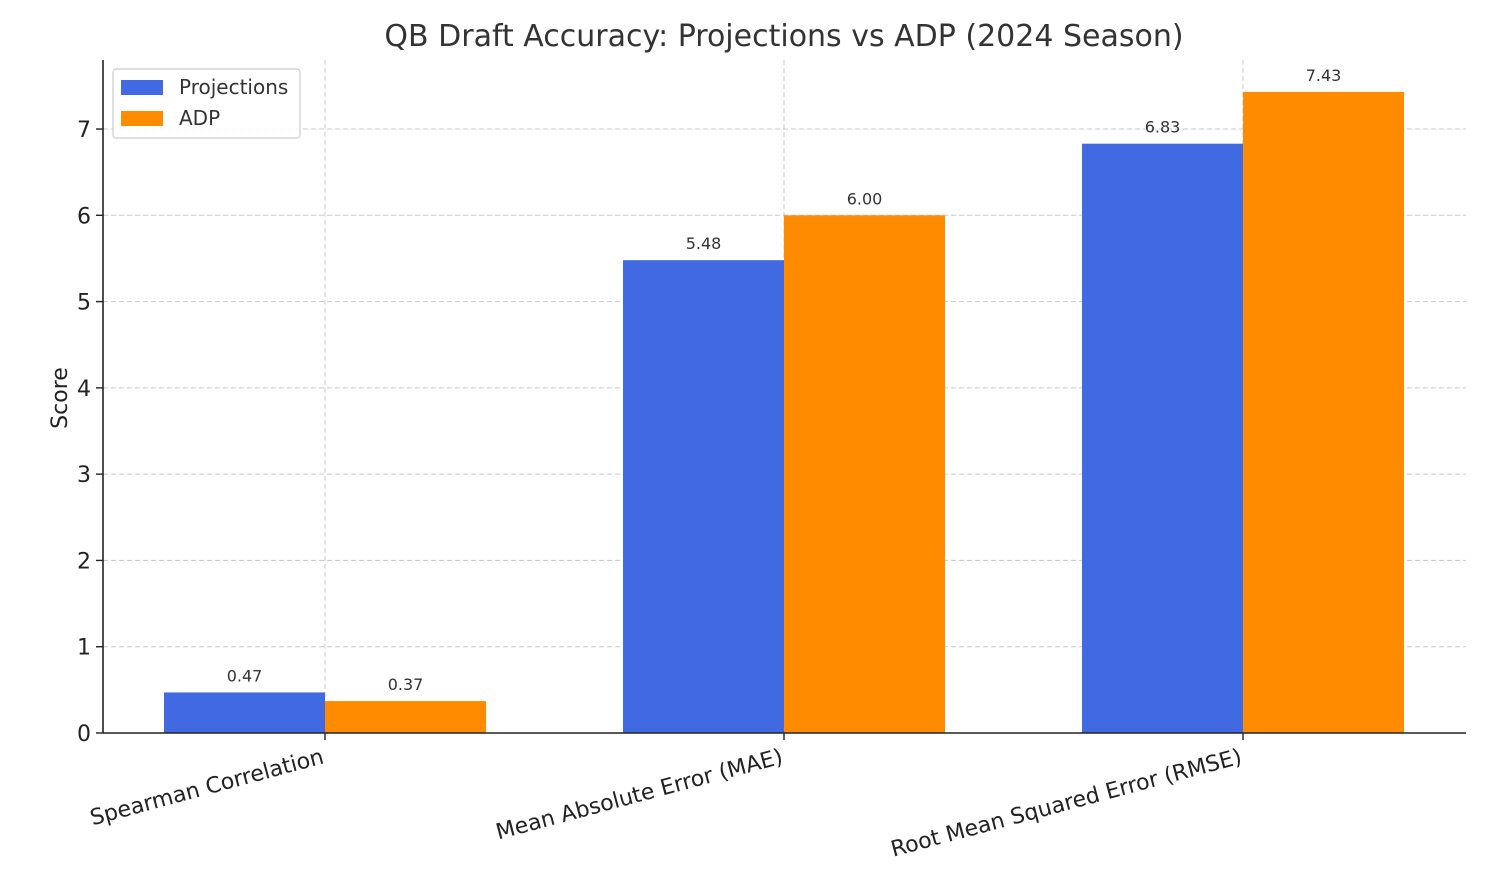 This screenshot has width=1488, height=892. What do you see at coordinates (1163, 127) in the screenshot?
I see `data-label-projections-2: 6.83` at bounding box center [1163, 127].